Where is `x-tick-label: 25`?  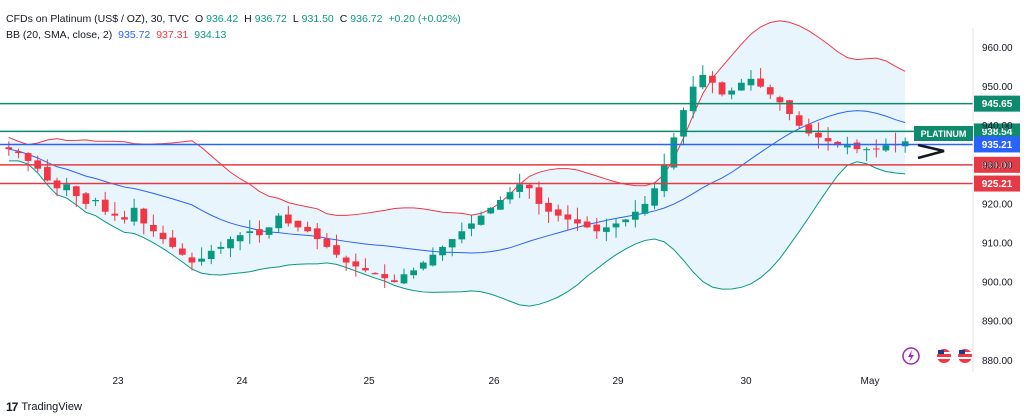
x-tick-label: 25 is located at coordinates (369, 381).